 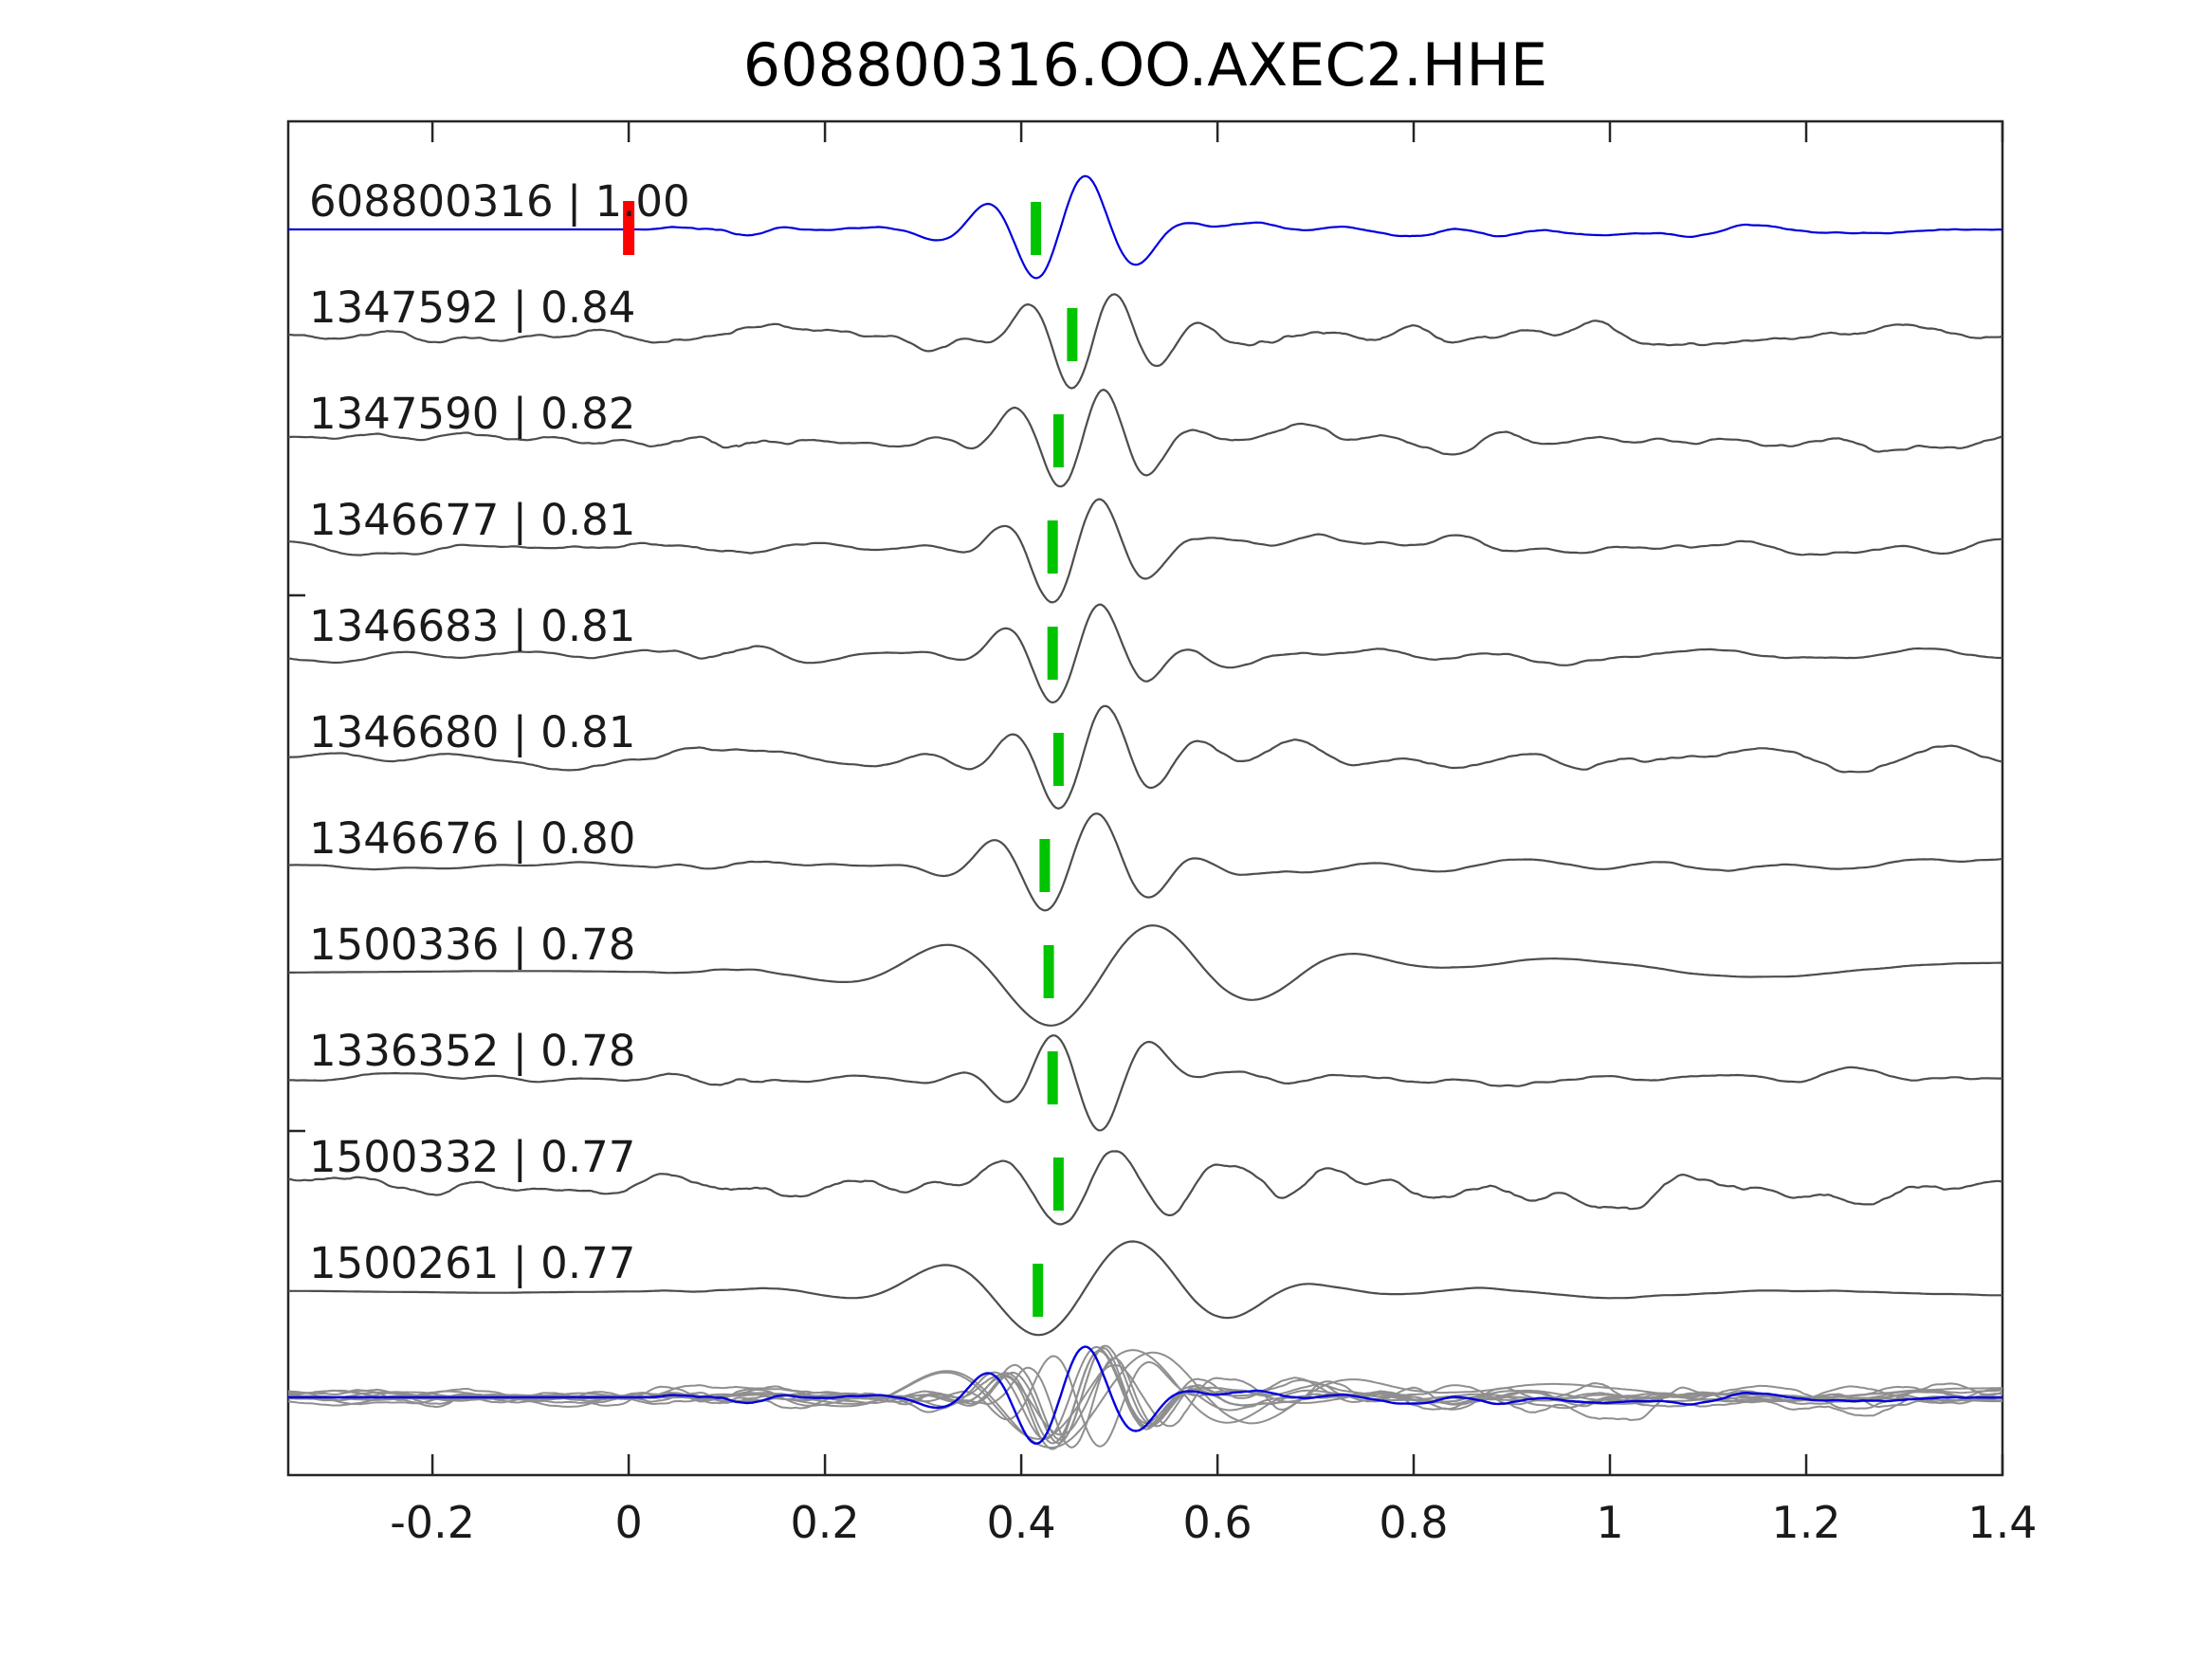 I want to click on template-pick-marker, so click(x=629, y=228).